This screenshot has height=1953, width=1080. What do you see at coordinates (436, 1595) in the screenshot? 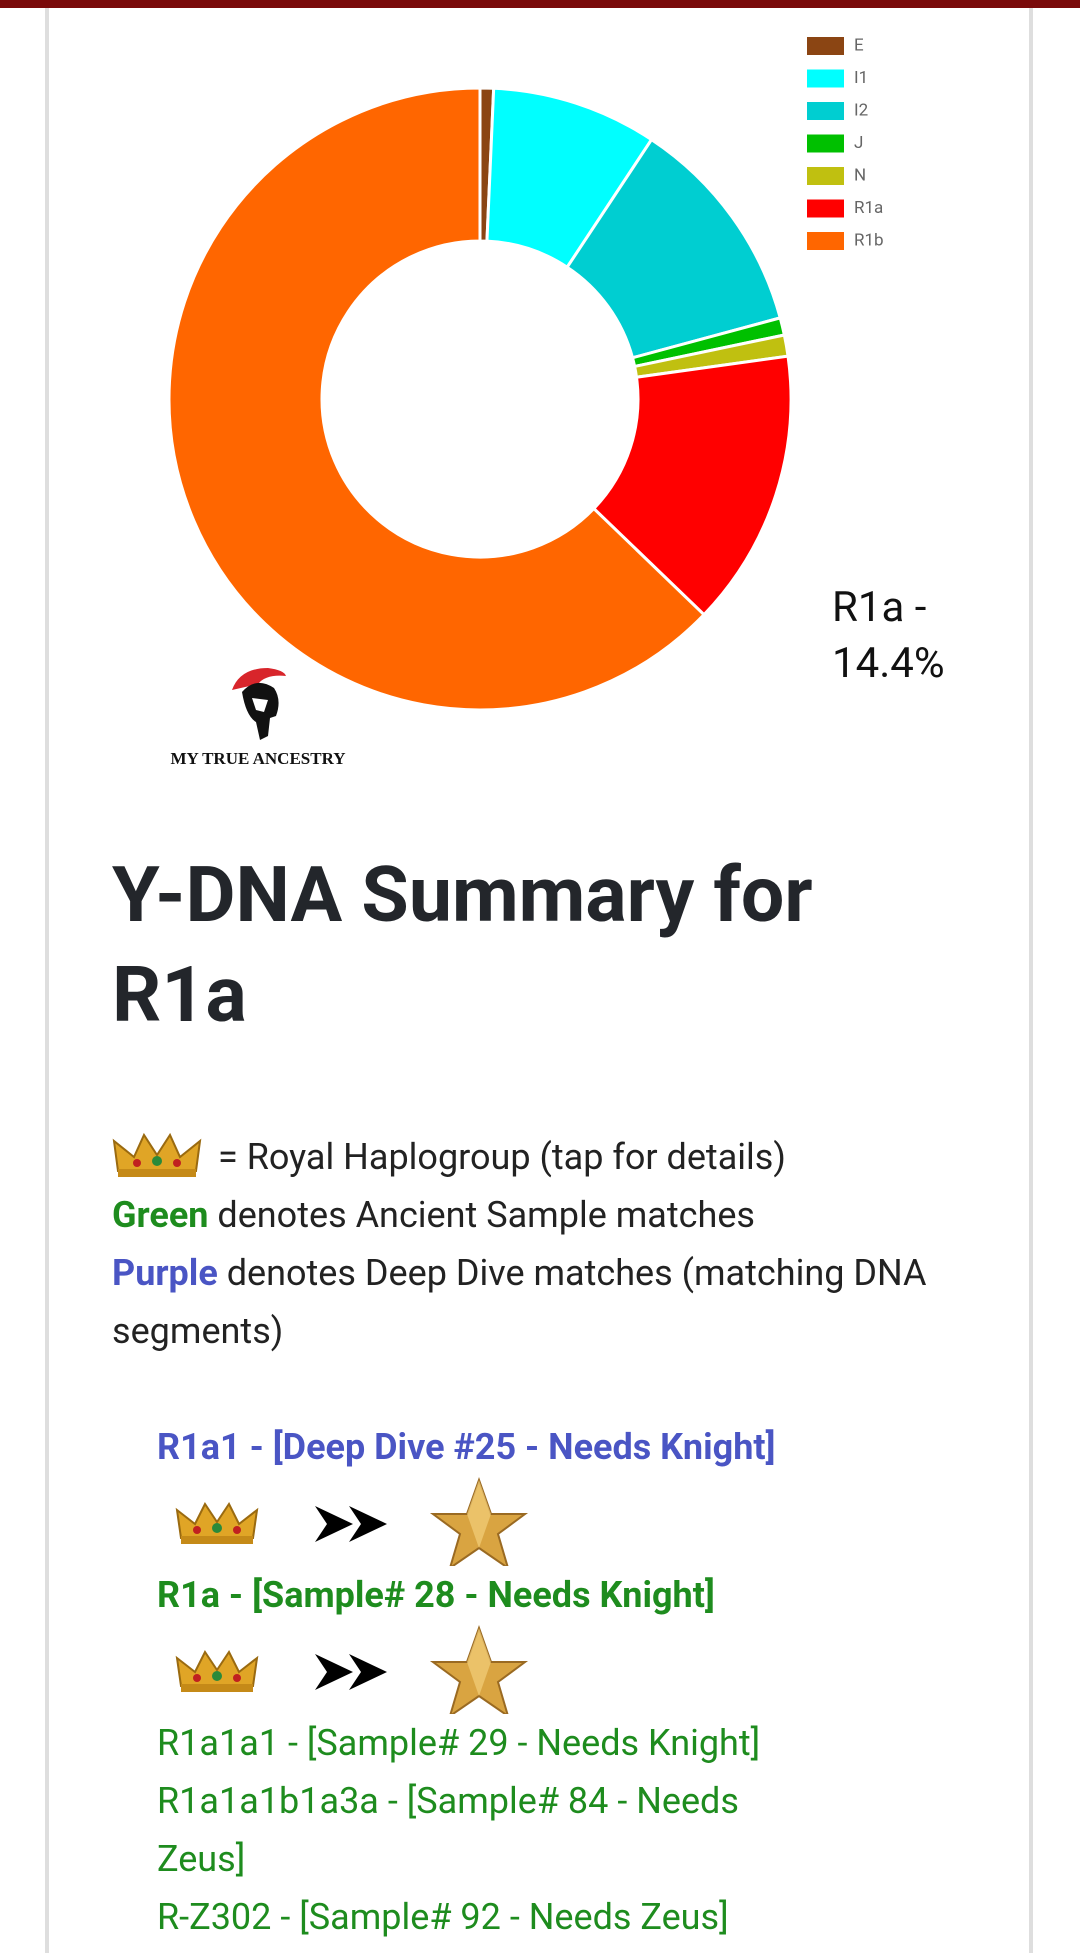
I see `haplogroup-link: R1a - [Sample# 28 - Needs Knight]` at bounding box center [436, 1595].